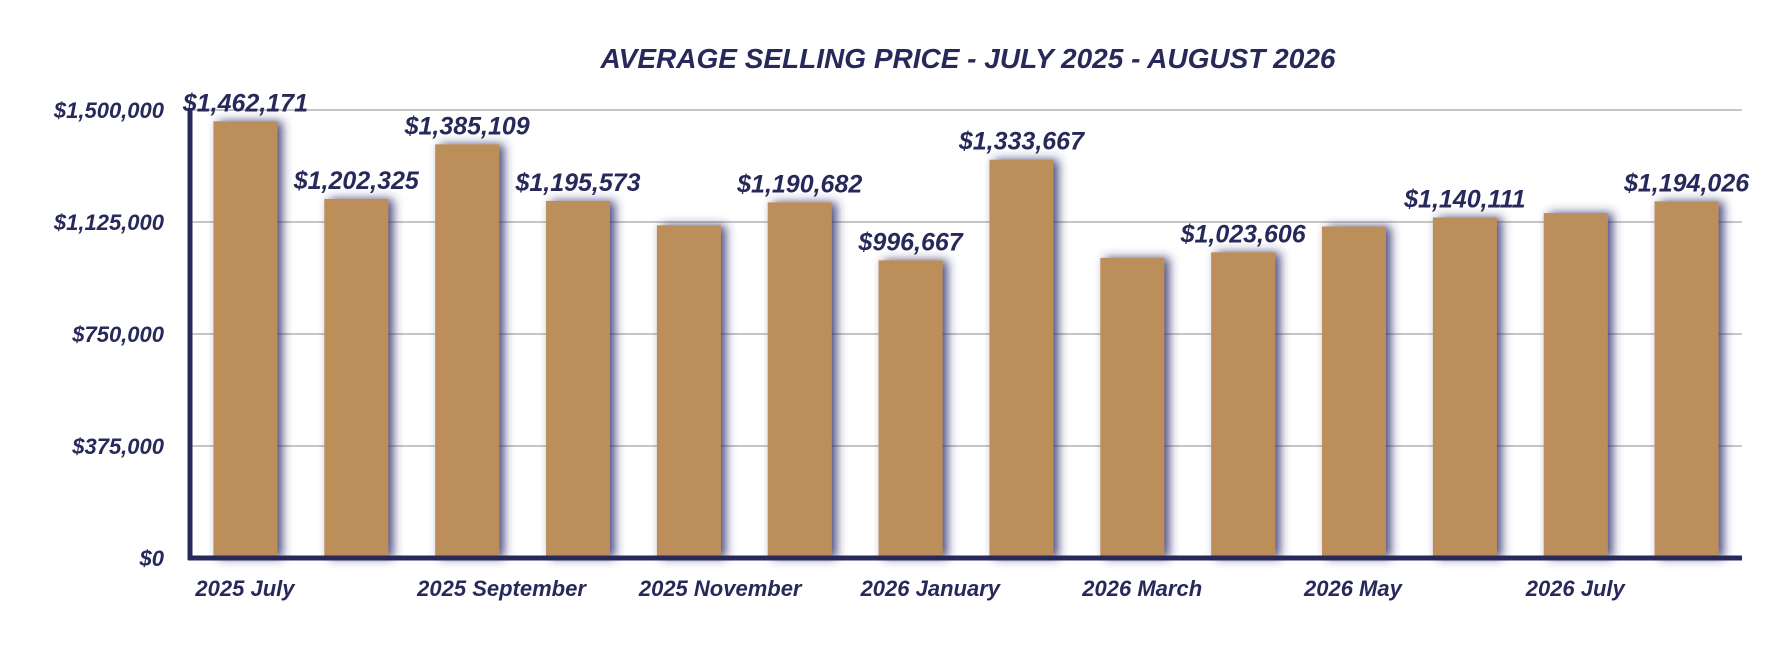  What do you see at coordinates (1243, 234) in the screenshot?
I see `data-label: $1,023,606` at bounding box center [1243, 234].